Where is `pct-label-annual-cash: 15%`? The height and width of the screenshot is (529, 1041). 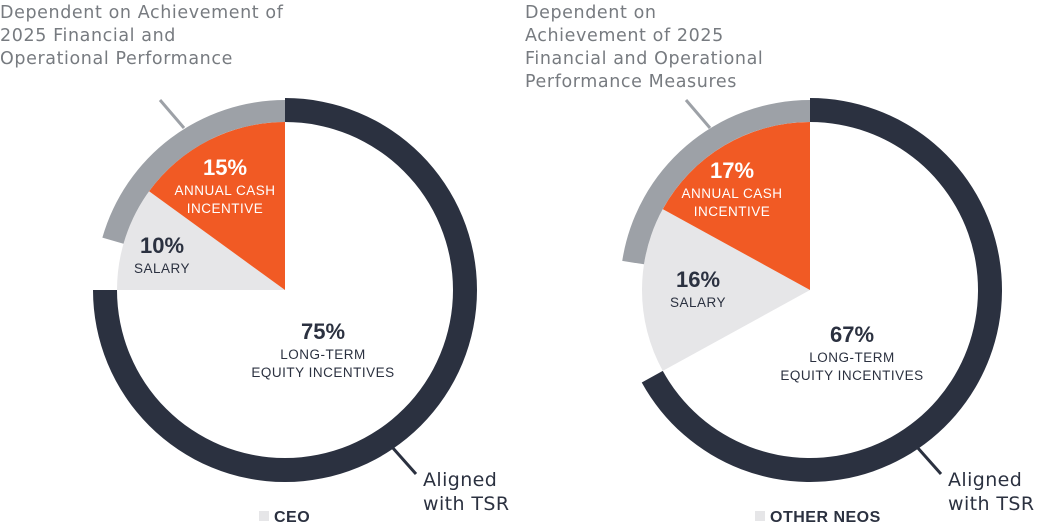
pct-label-annual-cash: 15% is located at coordinates (225, 167).